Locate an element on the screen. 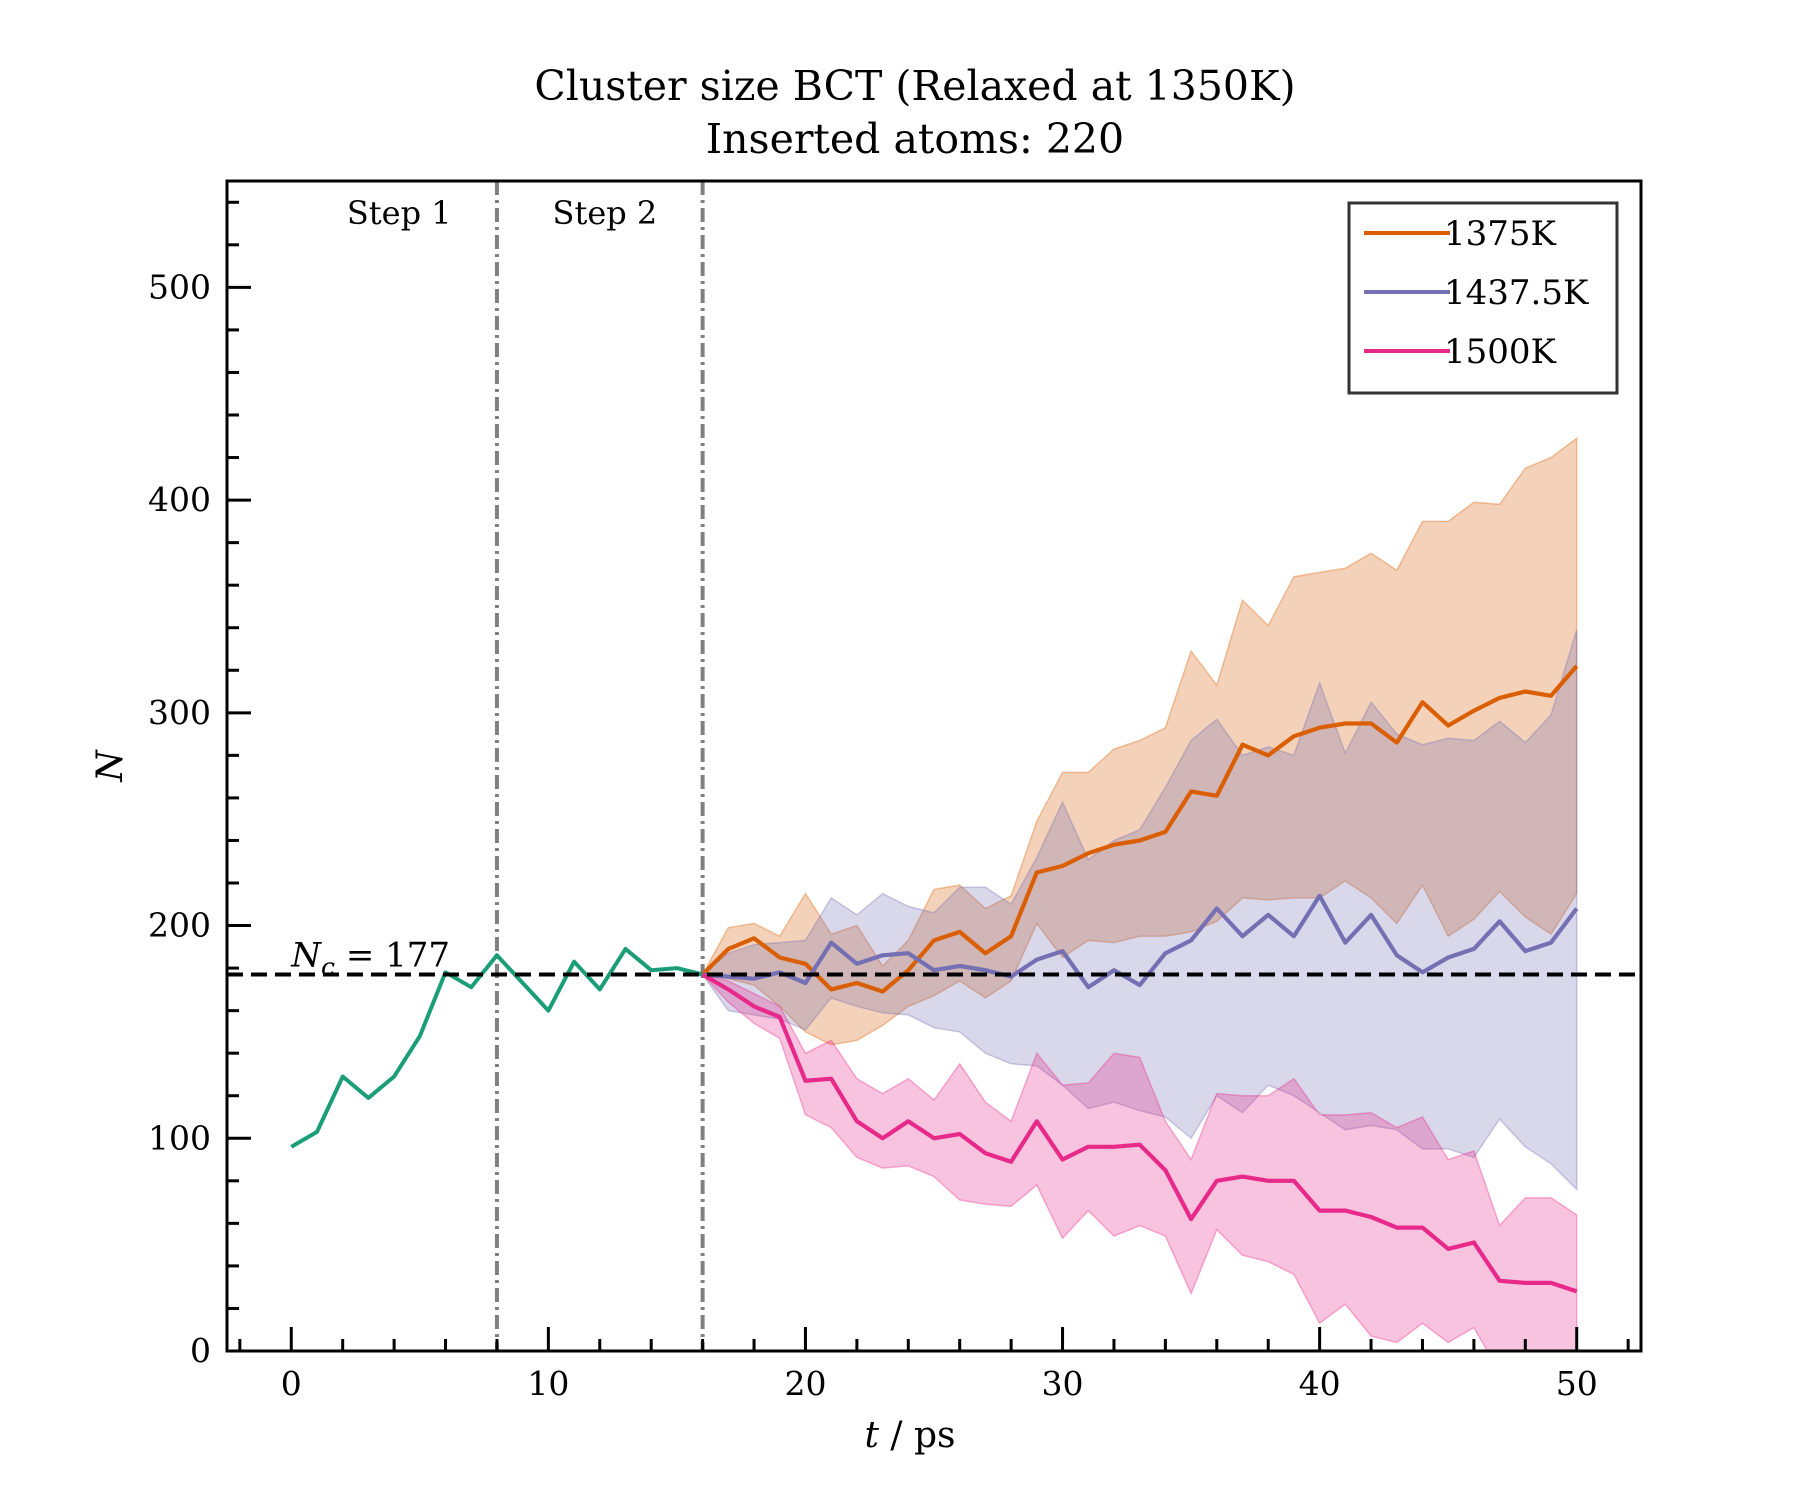  step-label-2: Step 2 is located at coordinates (605, 213).